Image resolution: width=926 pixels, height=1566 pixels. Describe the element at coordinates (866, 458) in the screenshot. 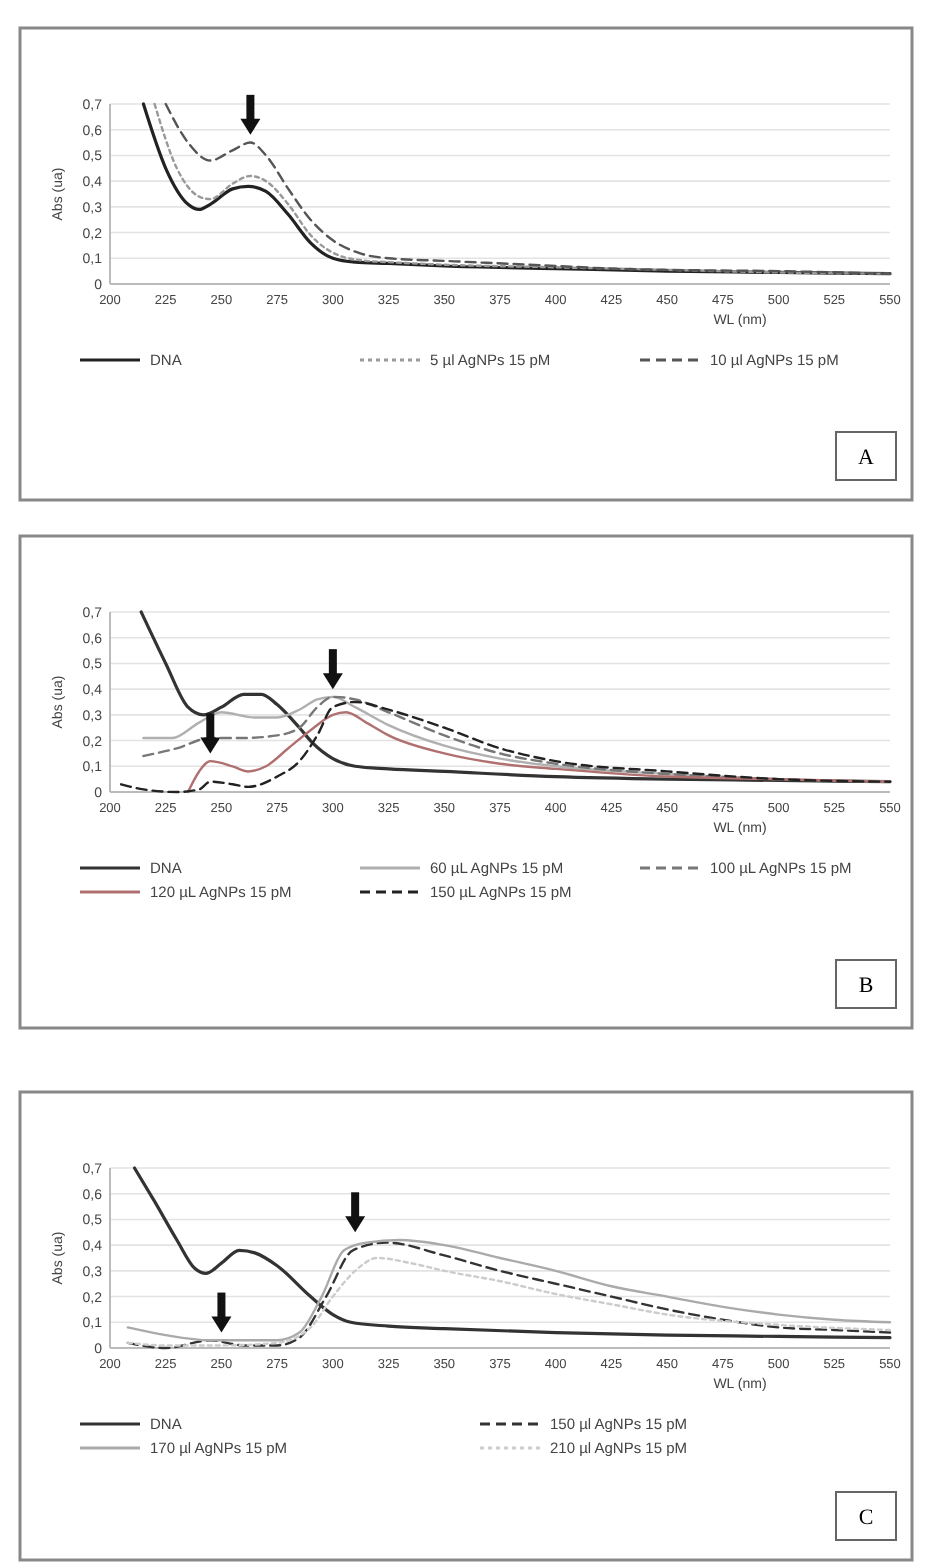

I see `text: A` at that location.